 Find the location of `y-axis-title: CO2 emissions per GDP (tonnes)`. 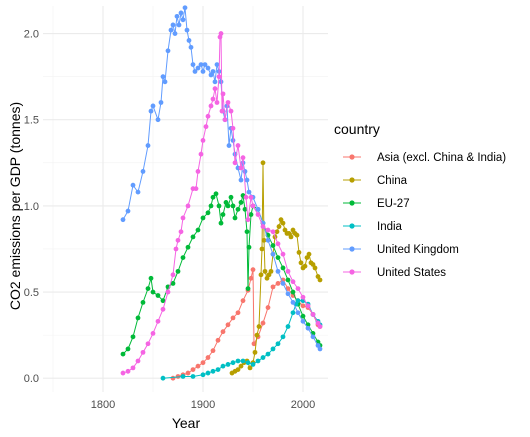

y-axis-title: CO2 emissions per GDP (tonnes) is located at coordinates (15, 206).